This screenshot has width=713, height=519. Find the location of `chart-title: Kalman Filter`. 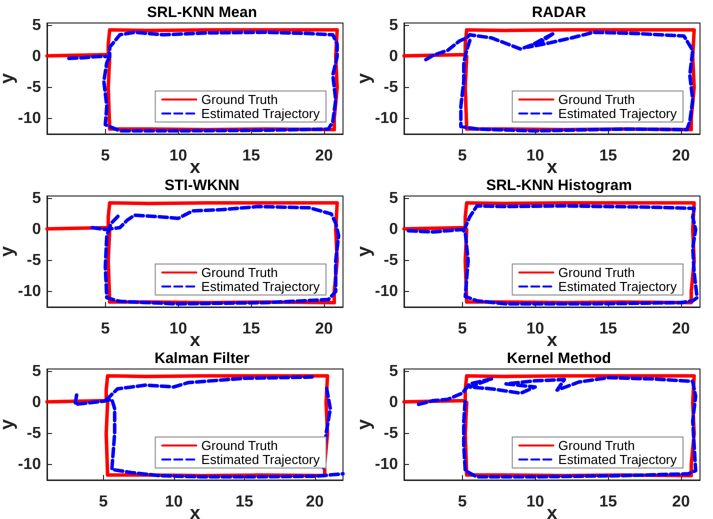

chart-title: Kalman Filter is located at coordinates (202, 358).